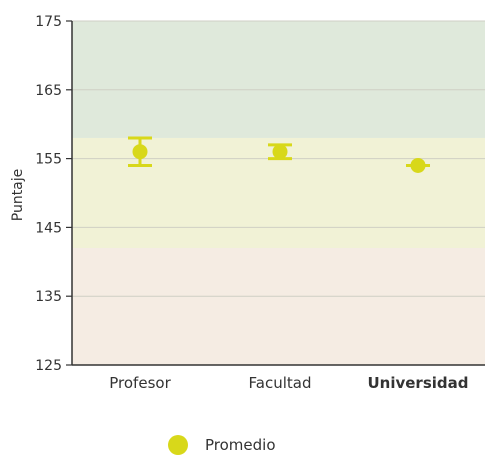 This screenshot has height=462, width=485. Describe the element at coordinates (48, 228) in the screenshot. I see `y-tick-label: 145` at that location.